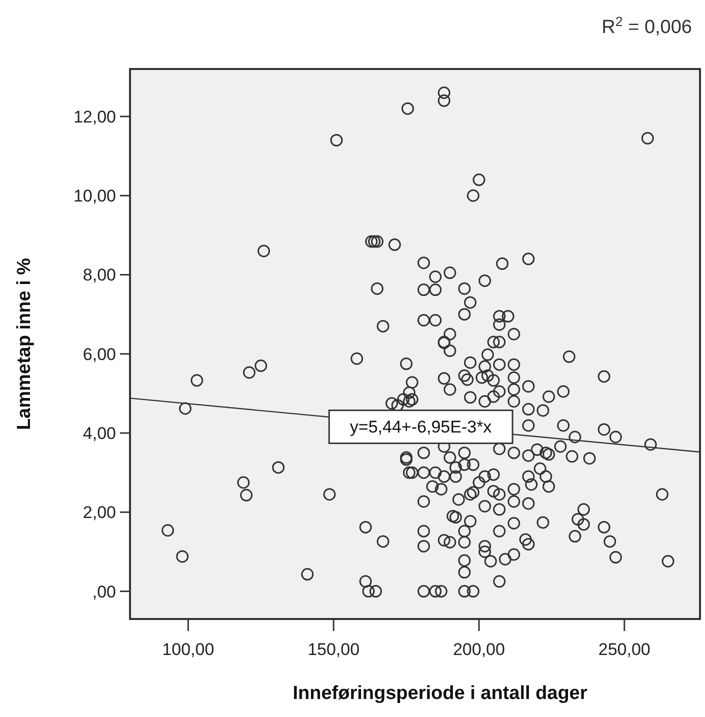  I want to click on x-tick-label: 250,00, so click(624, 649).